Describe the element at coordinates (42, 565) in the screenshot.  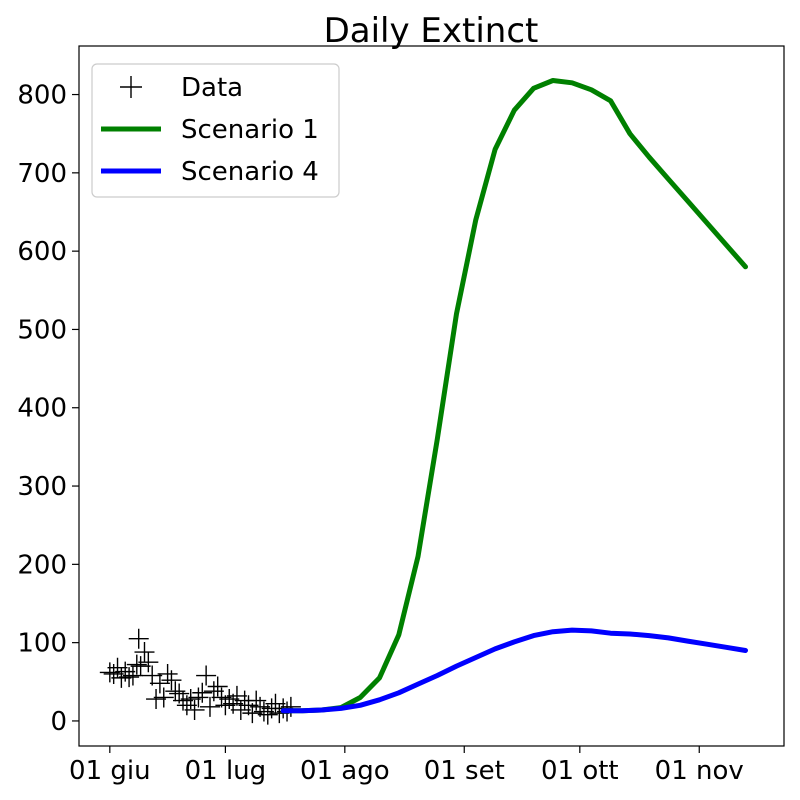
I see `y-tick-label: 200` at that location.